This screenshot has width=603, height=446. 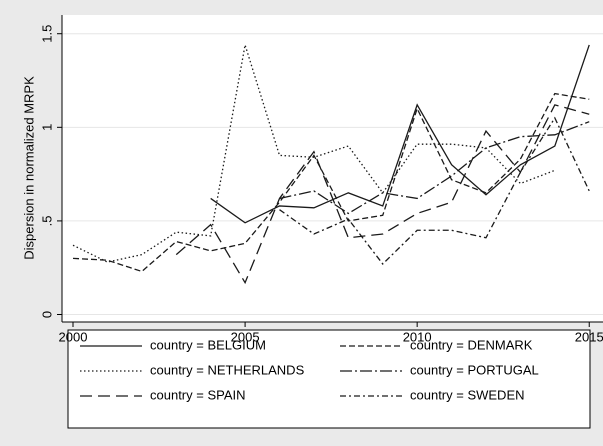 What do you see at coordinates (474, 369) in the screenshot?
I see `legend-label: country = PORTUGAL` at bounding box center [474, 369].